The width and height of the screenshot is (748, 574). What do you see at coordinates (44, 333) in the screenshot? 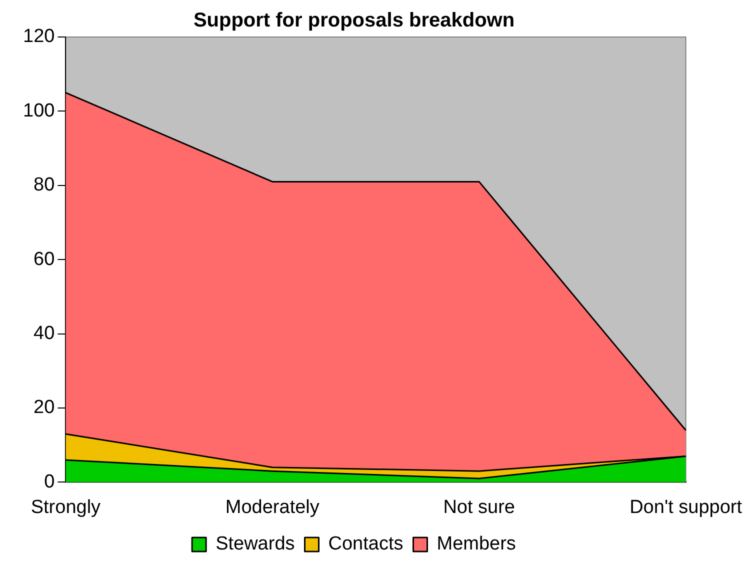
I see `y-tick-label: 40` at bounding box center [44, 333].